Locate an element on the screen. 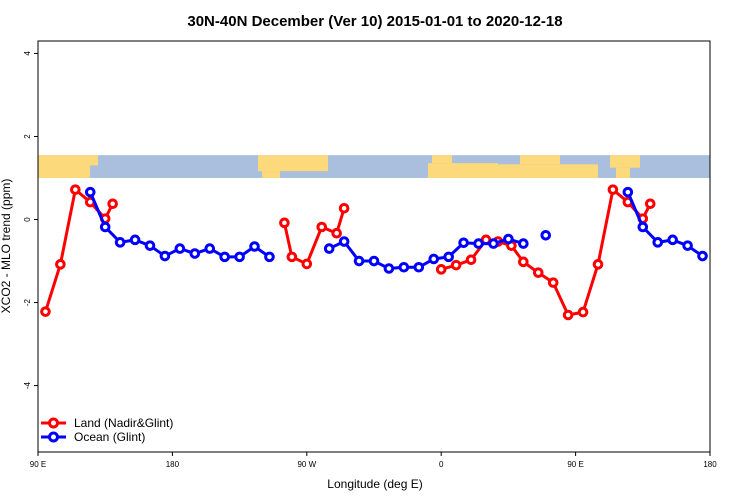  x-axis: 90 E 180 90 W 0 90 E 180 is located at coordinates (373, 460).